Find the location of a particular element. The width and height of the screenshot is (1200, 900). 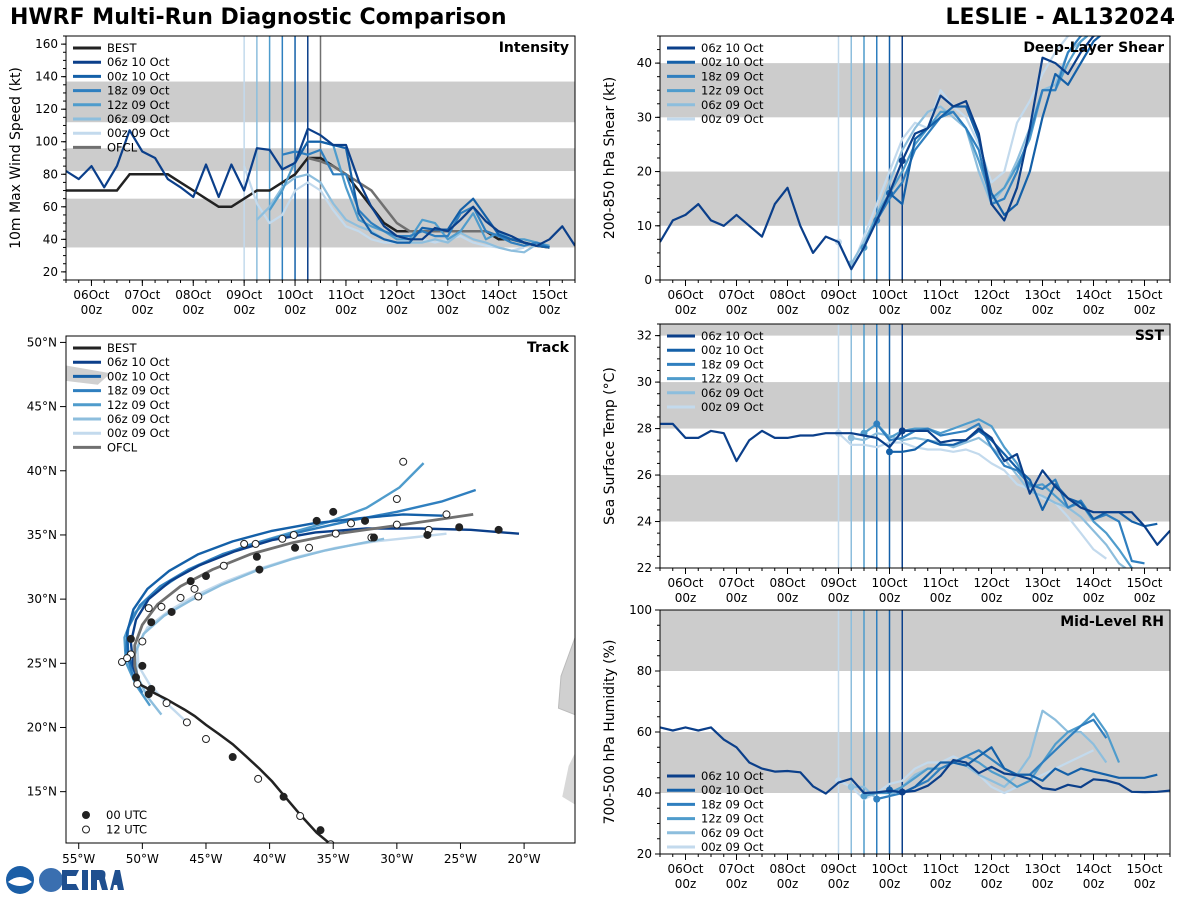

legend-label: BEST is located at coordinates (122, 48).